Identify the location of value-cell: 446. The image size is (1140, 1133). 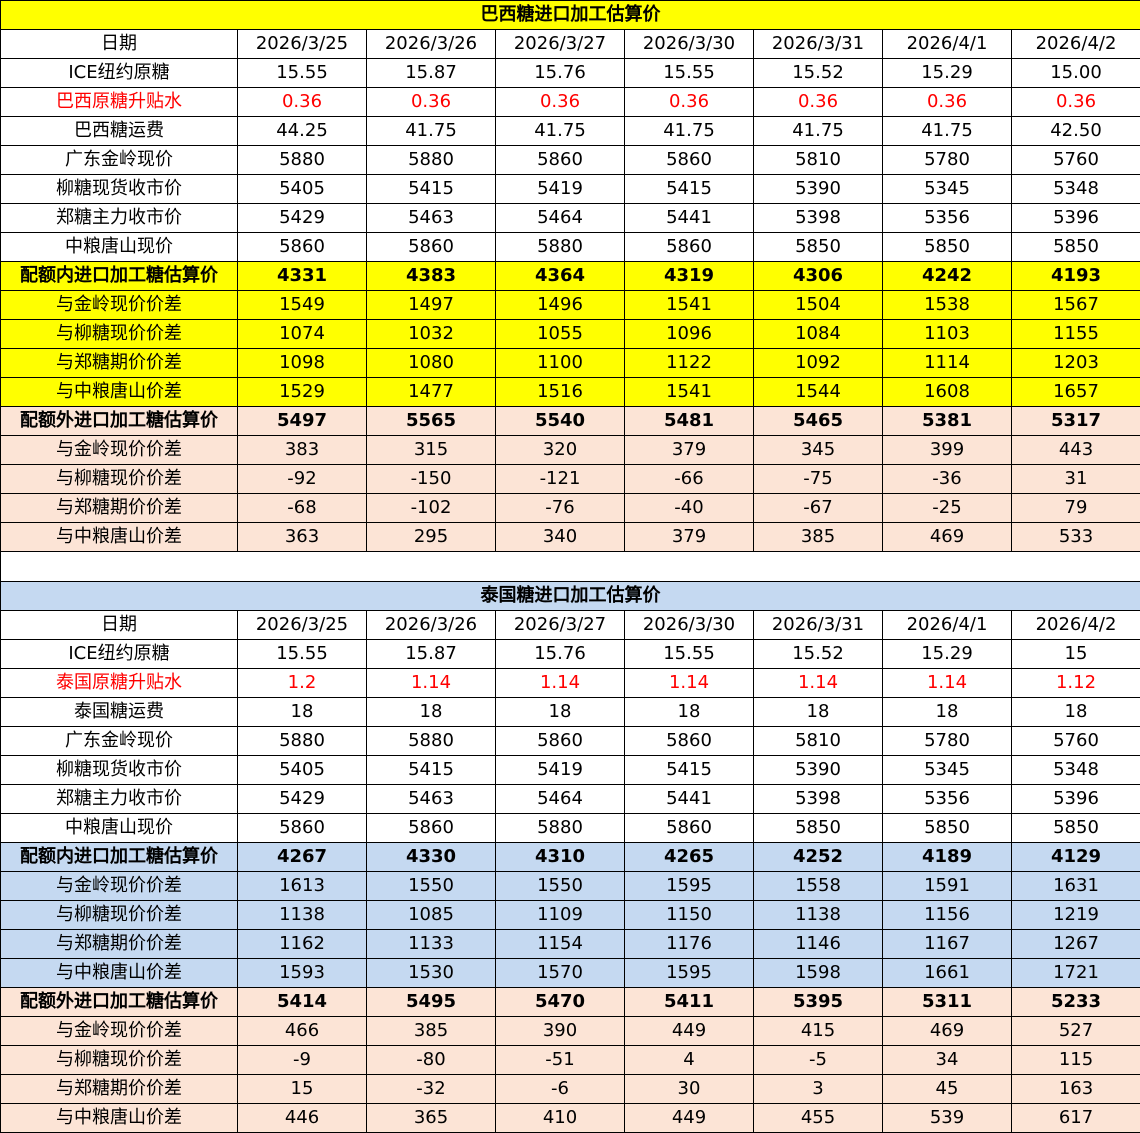
(302, 1118).